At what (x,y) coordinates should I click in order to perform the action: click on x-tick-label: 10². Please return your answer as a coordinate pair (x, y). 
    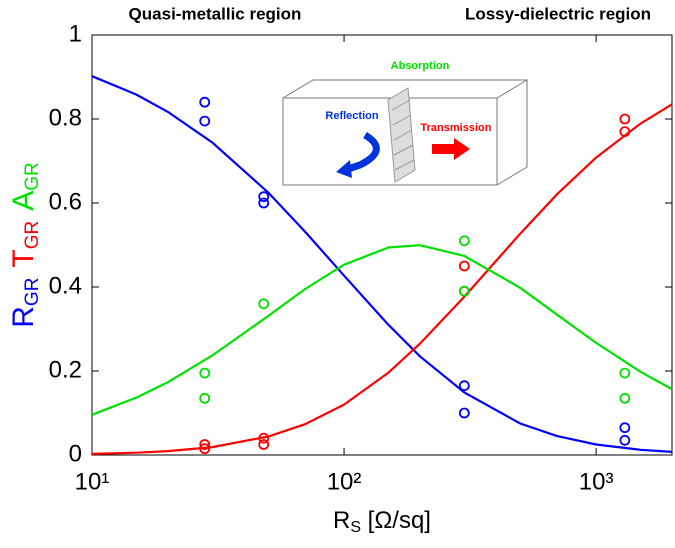
    Looking at the image, I should click on (344, 481).